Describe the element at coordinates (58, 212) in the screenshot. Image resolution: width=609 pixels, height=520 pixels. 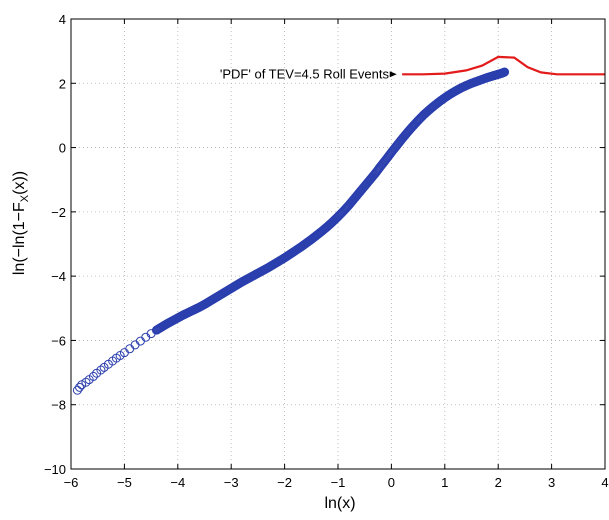
I see `y-tick-label: −2` at that location.